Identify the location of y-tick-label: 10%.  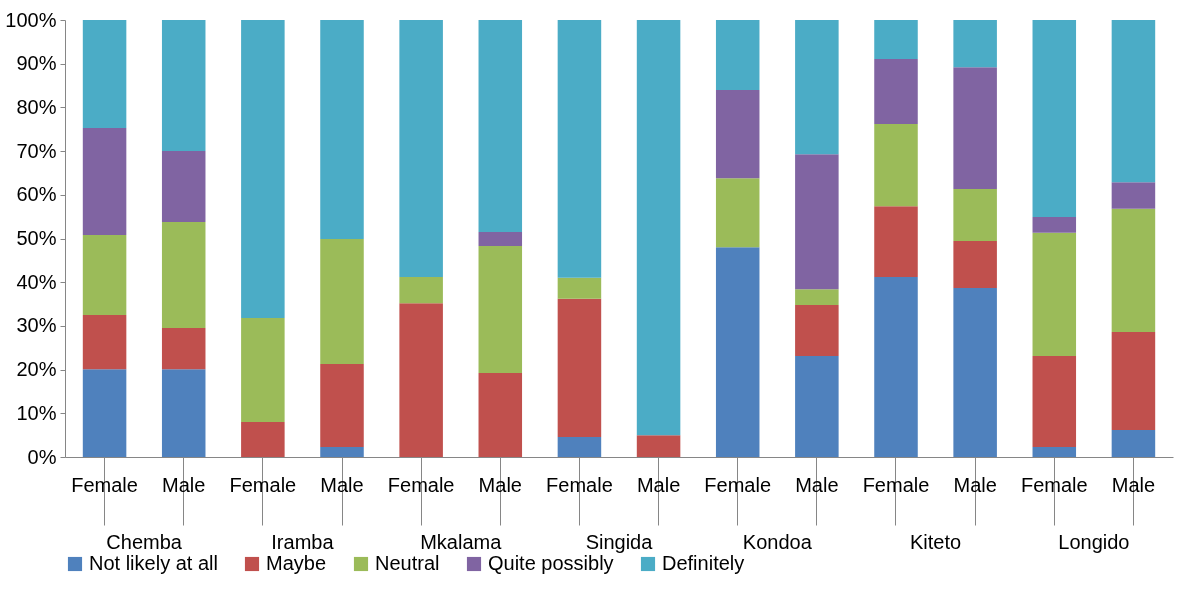
(36, 412).